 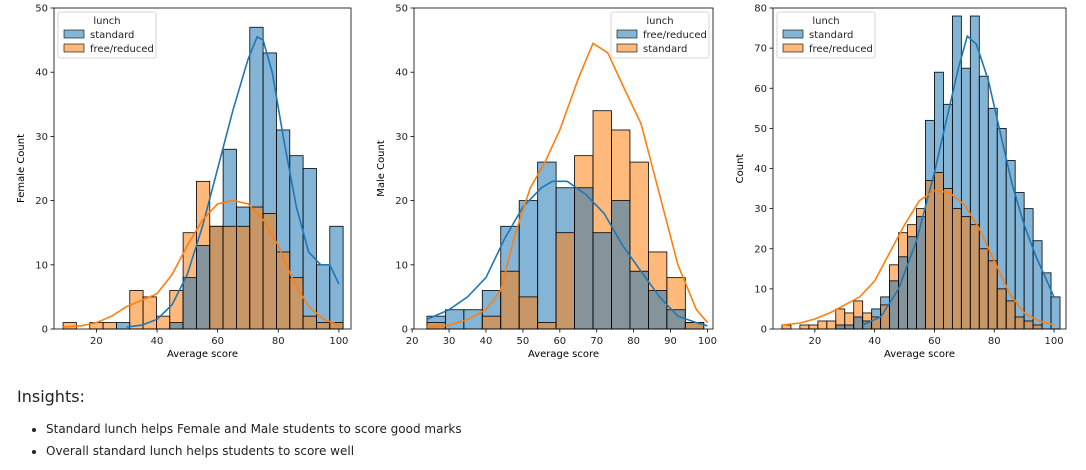 I want to click on x-axis-label: Average score, so click(x=563, y=354).